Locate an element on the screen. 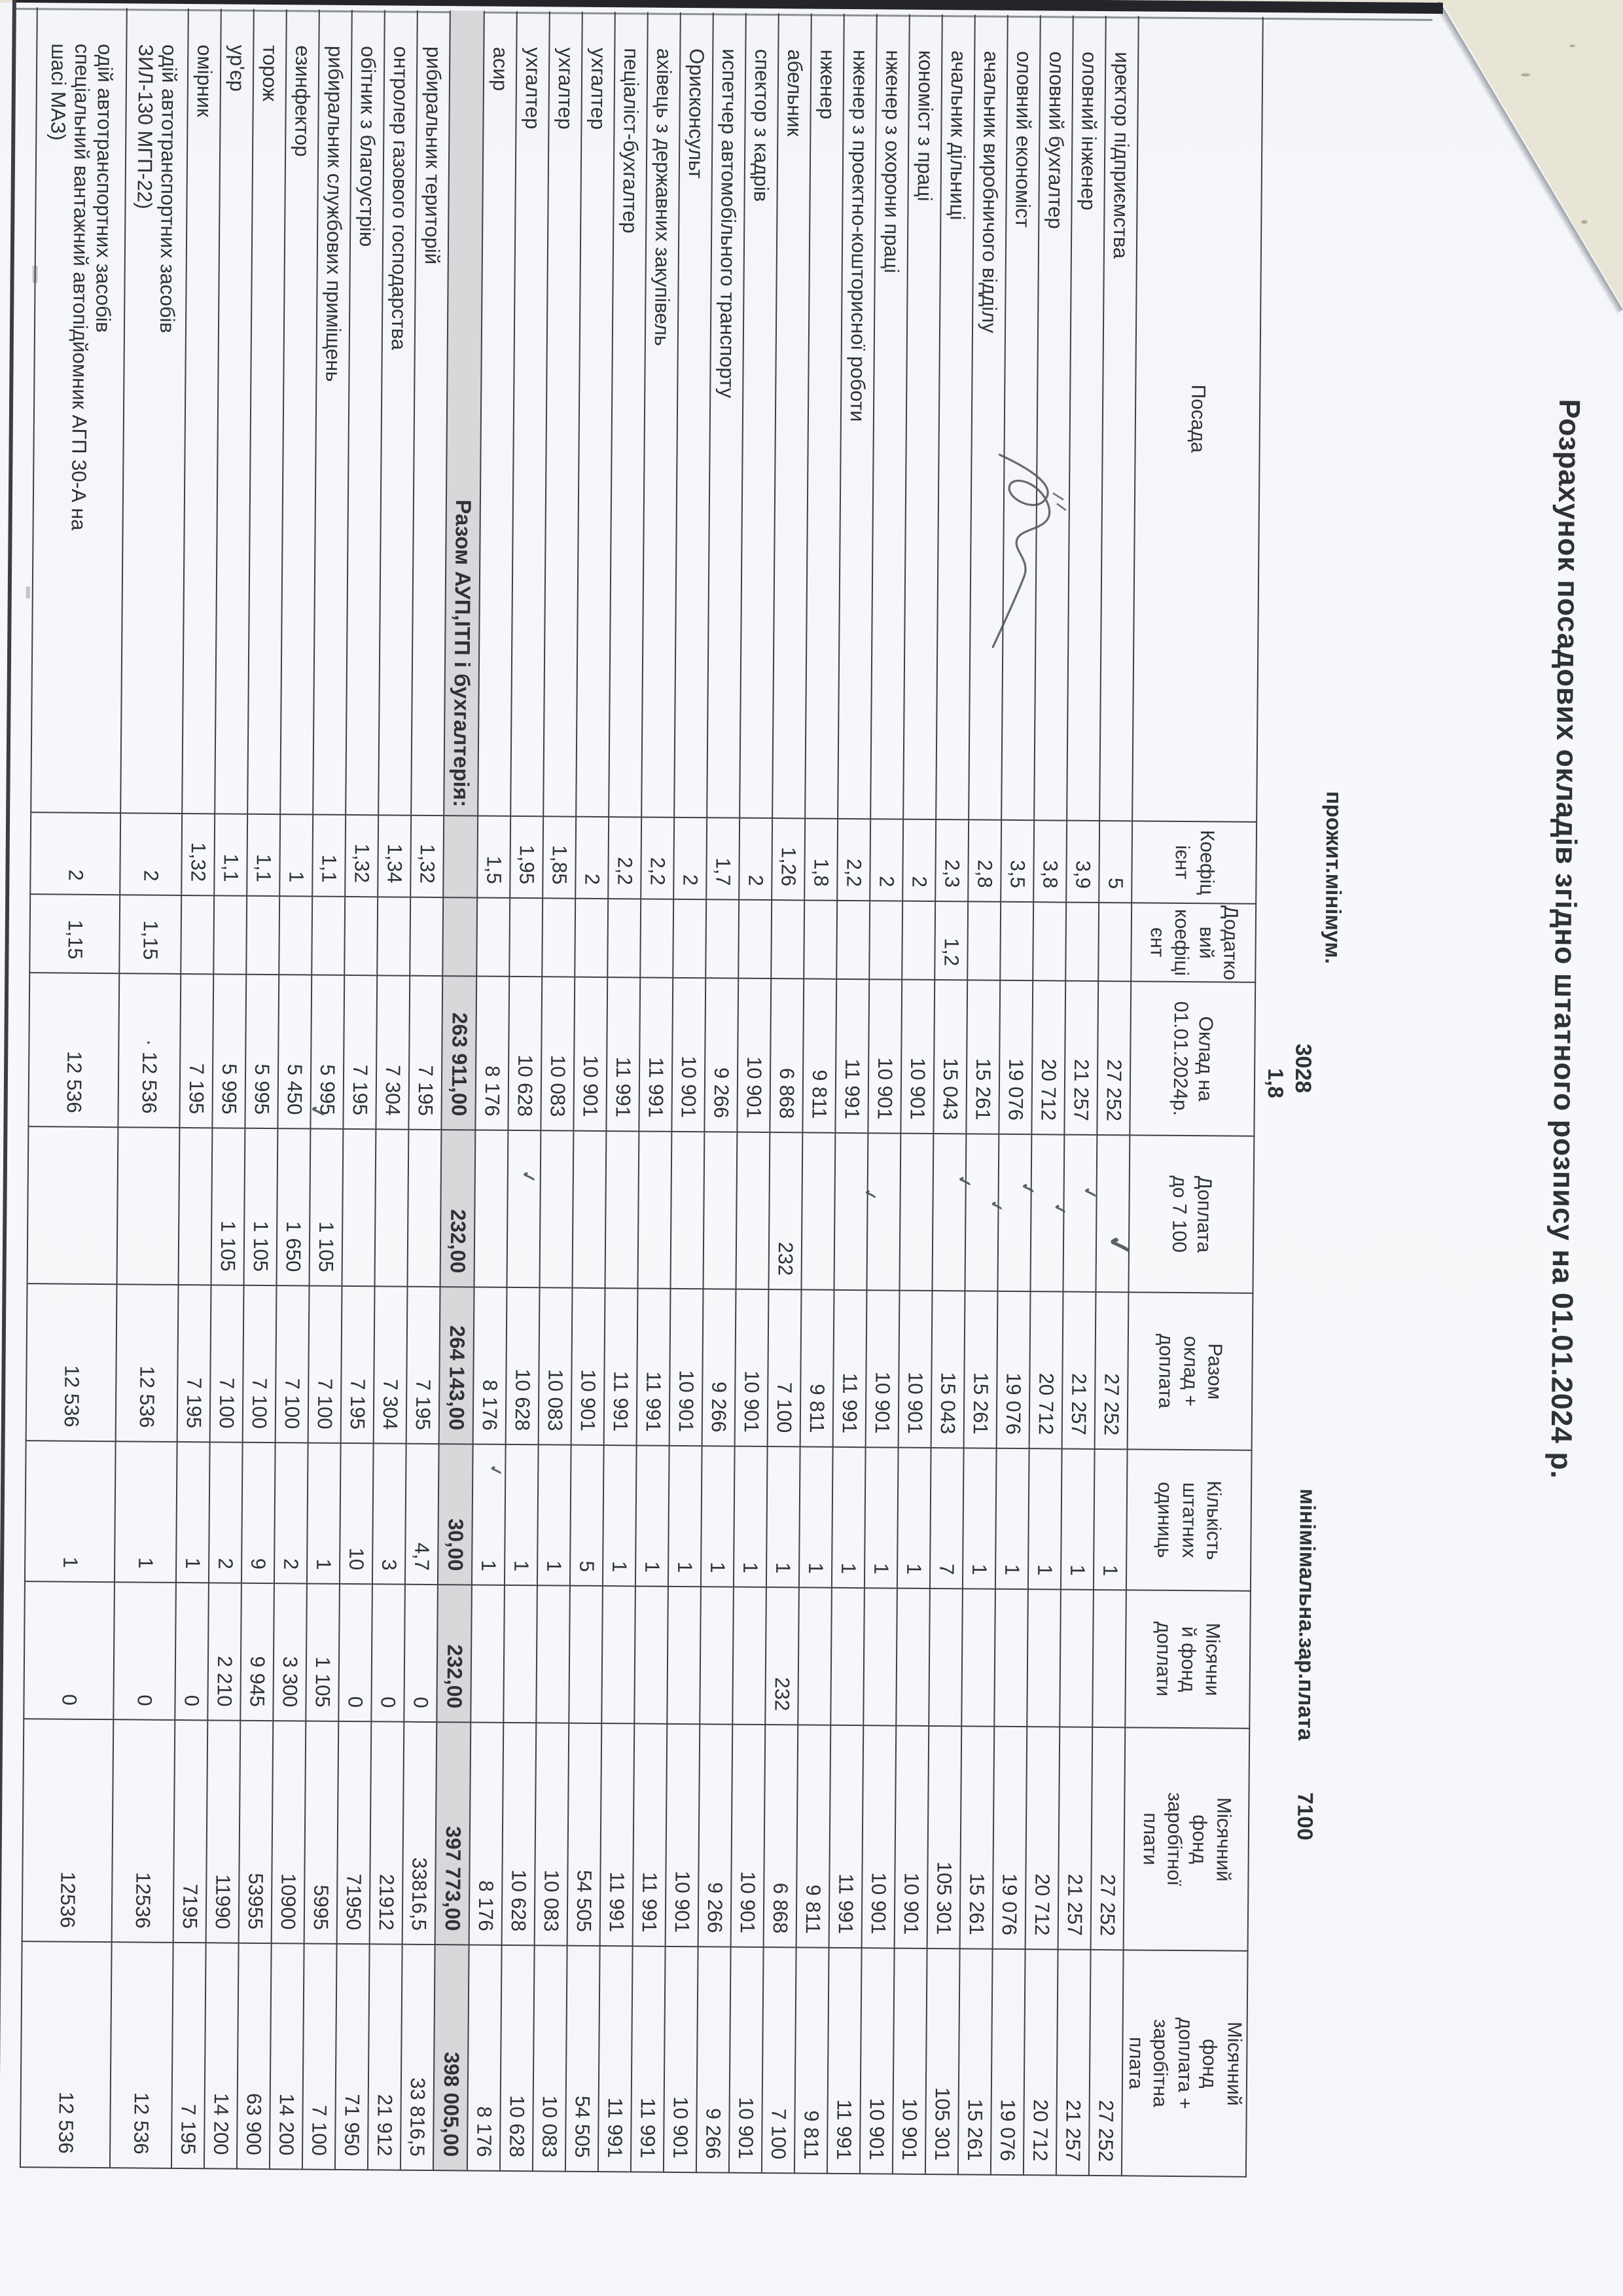 The image size is (1623, 2296). fond_zp-cell: 11 991 is located at coordinates (618, 1834).